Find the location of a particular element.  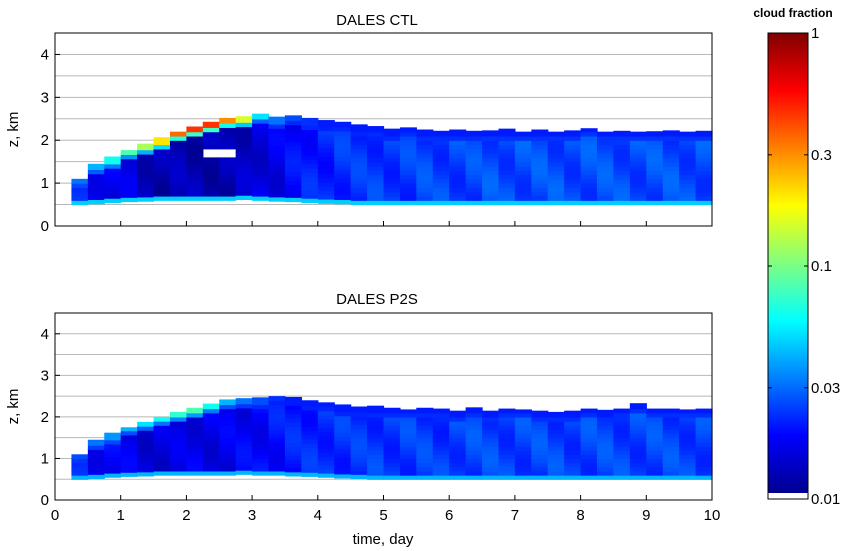

x-tick-label: 4 is located at coordinates (318, 515).